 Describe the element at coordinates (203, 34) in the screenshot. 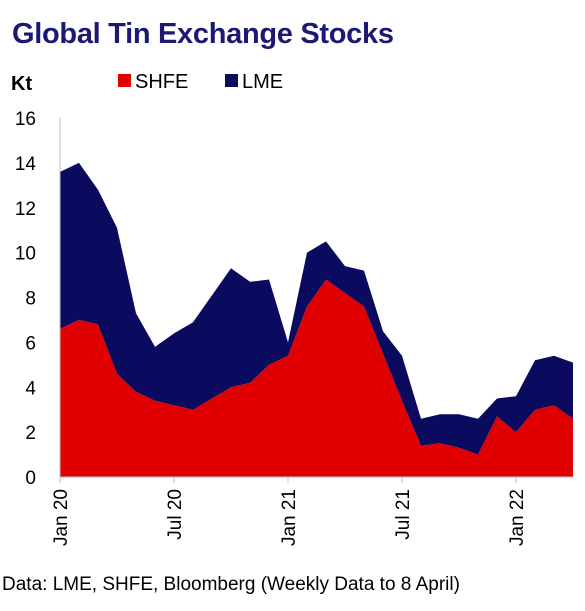

I see `chart-title: Global Tin Exchange Stocks` at that location.